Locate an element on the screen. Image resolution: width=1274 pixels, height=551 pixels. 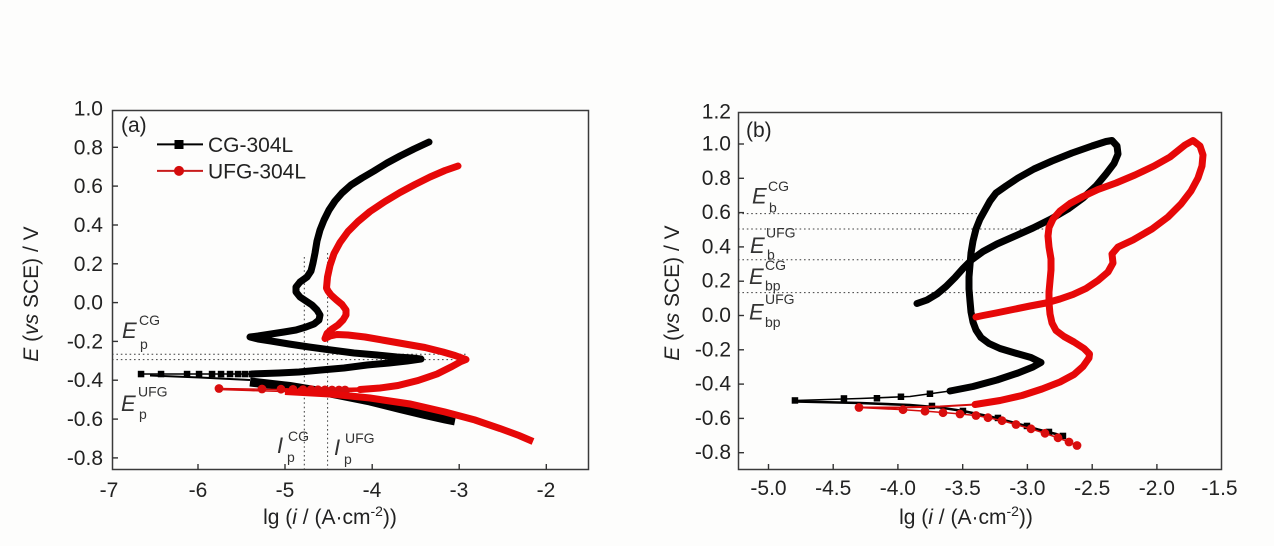
svg-text: -2.5 is located at coordinates (1092, 488).